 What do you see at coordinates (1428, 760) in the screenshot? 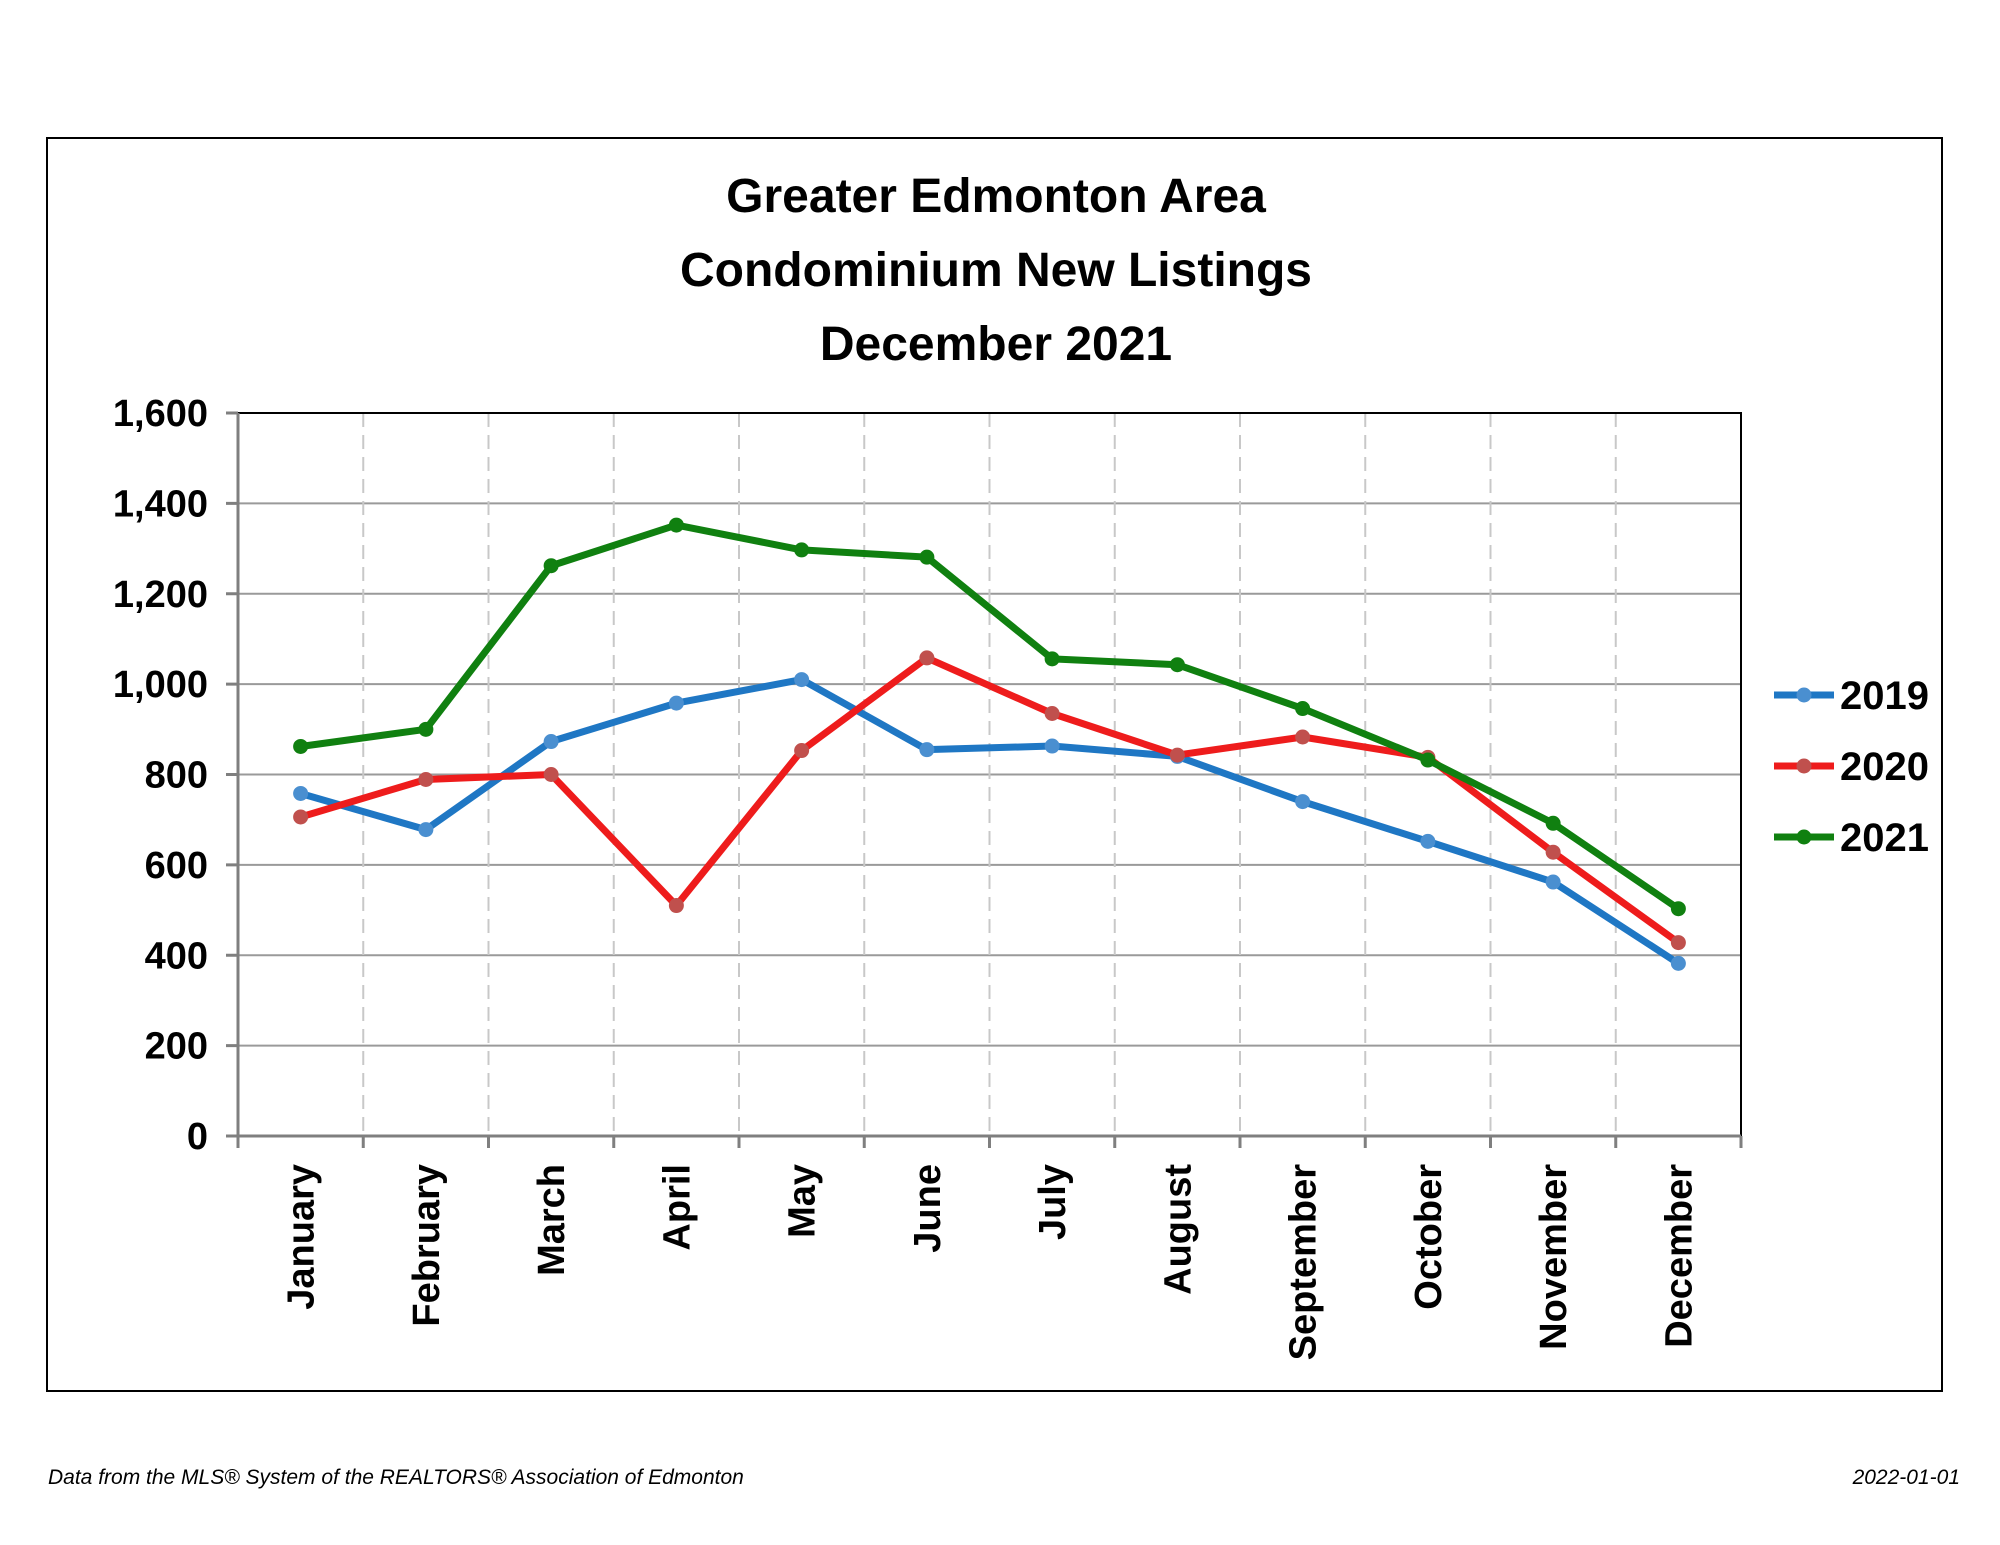
I see `point-2021-october` at bounding box center [1428, 760].